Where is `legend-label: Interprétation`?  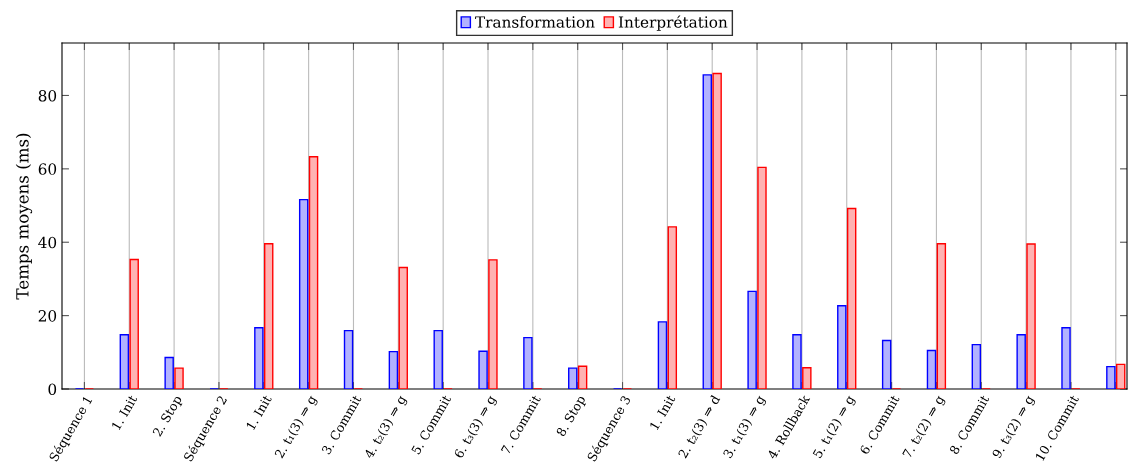 legend-label: Interprétation is located at coordinates (673, 23).